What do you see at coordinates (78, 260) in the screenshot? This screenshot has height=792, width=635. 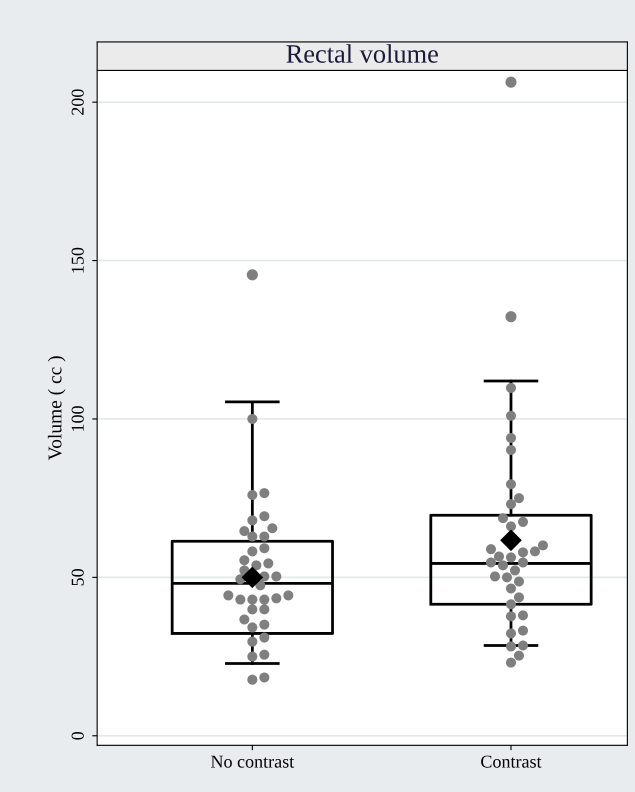 I see `y-tick-label: 150` at bounding box center [78, 260].